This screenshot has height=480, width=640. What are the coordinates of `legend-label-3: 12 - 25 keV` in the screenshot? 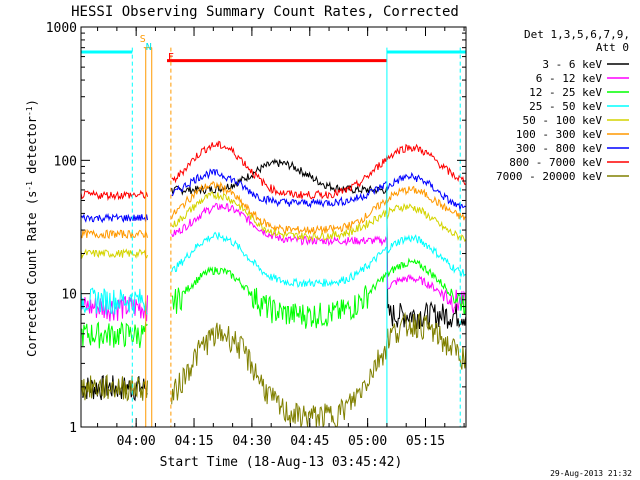 It's located at (565, 92).